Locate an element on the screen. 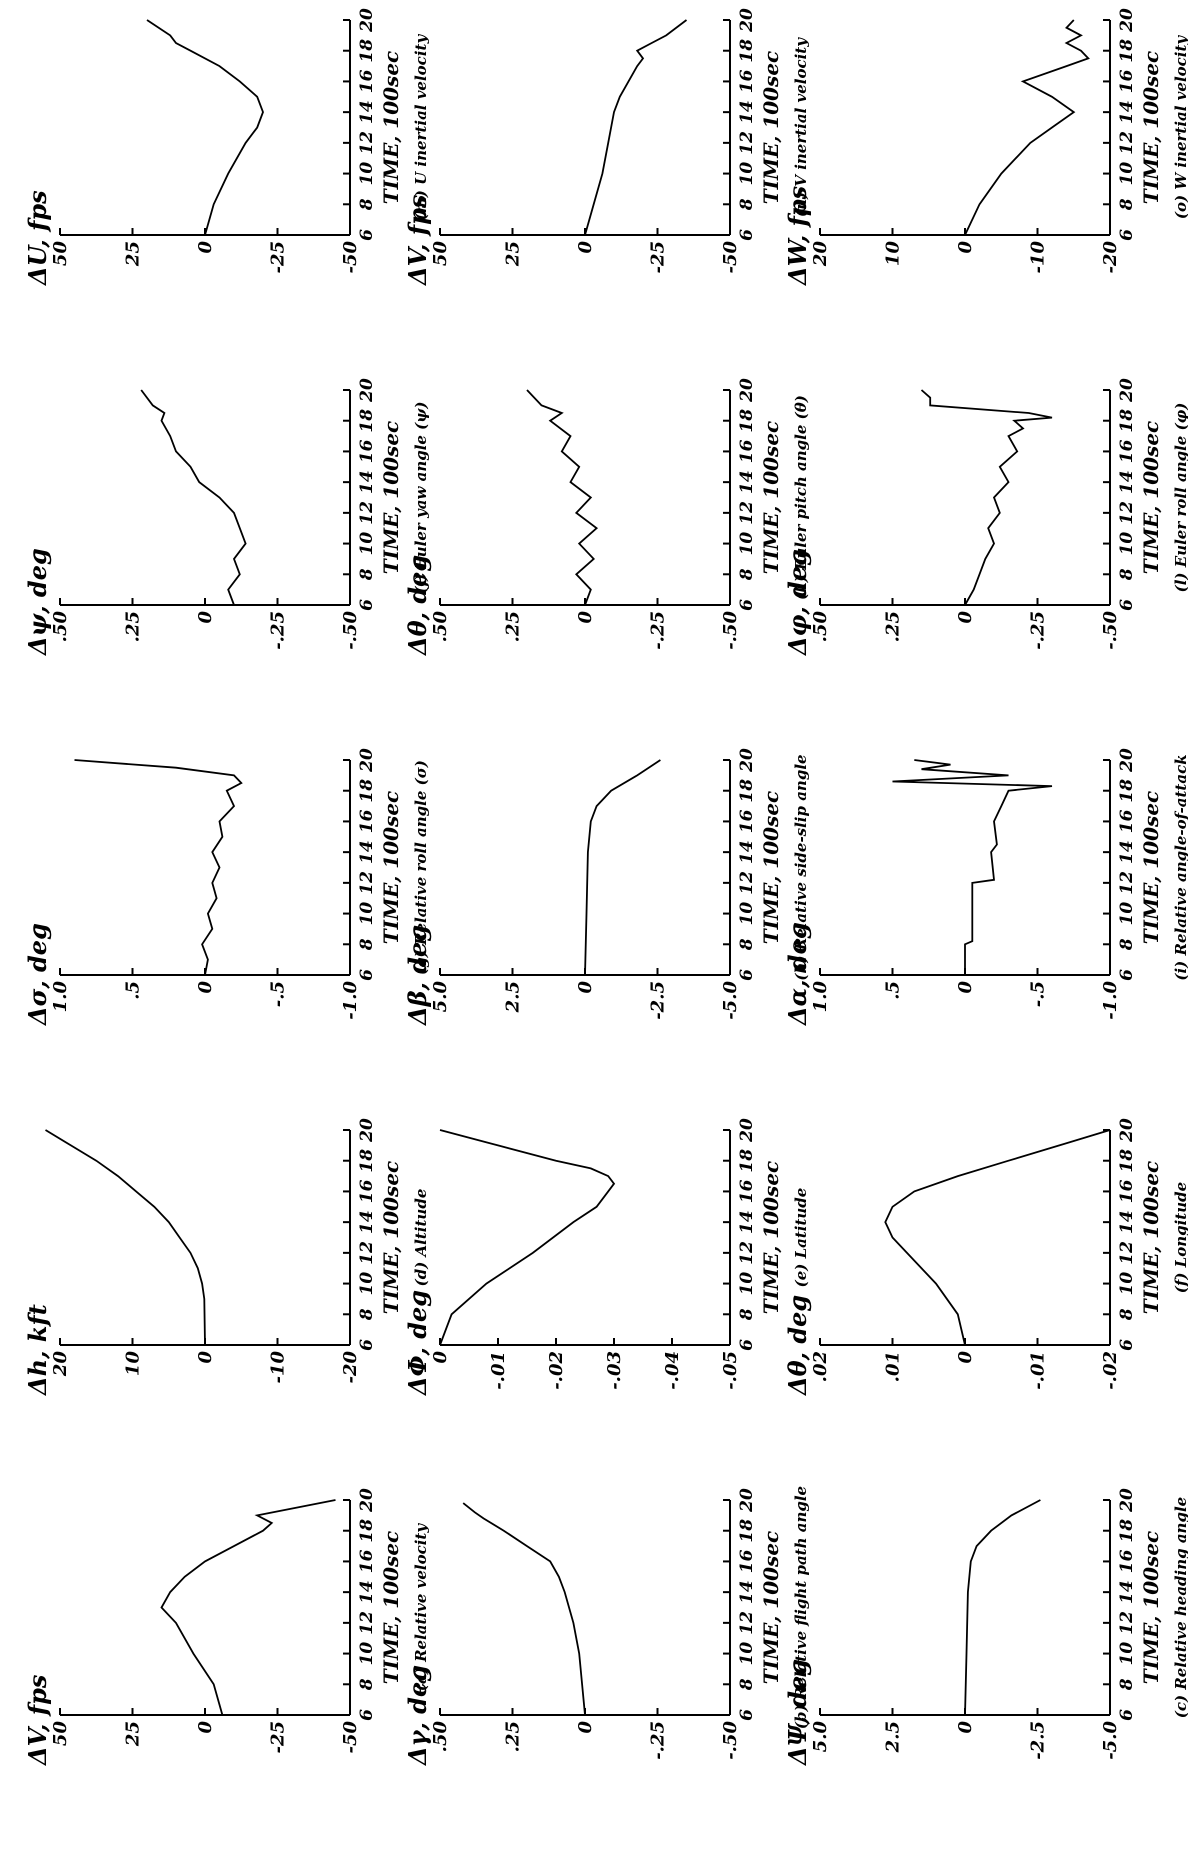 This screenshot has width=1188, height=1875. panel-caption: (o) W inertial velocity is located at coordinates (1180, 127).